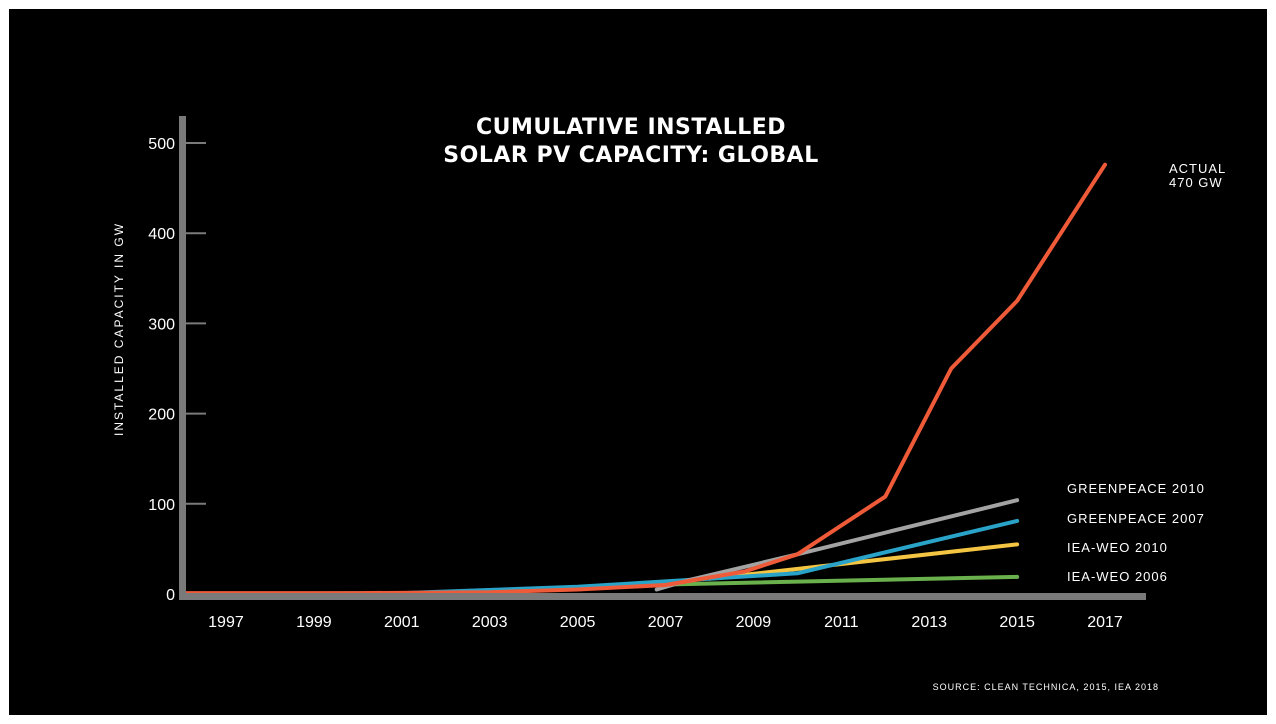 The width and height of the screenshot is (1276, 724). What do you see at coordinates (1136, 488) in the screenshot?
I see `series-label-3: GREENPEACE 2010` at bounding box center [1136, 488].